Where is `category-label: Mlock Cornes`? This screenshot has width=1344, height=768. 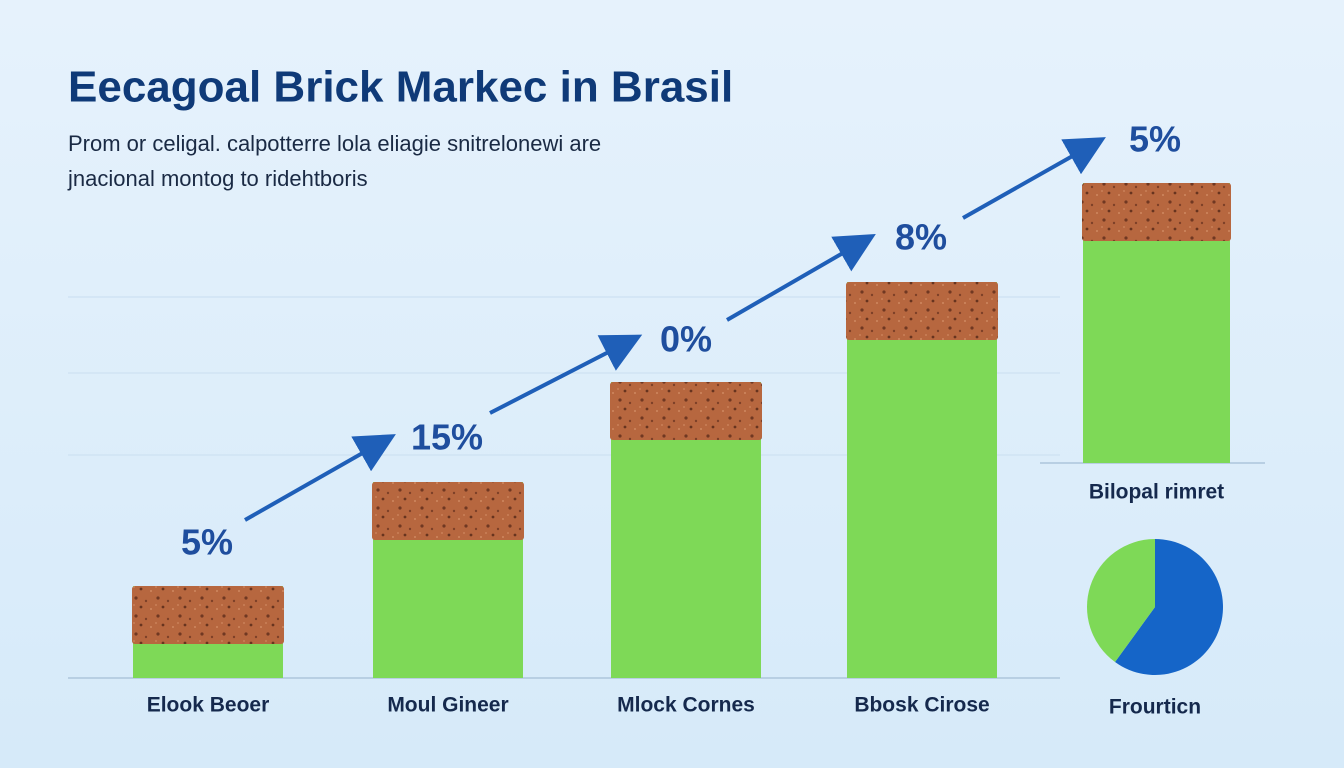
category-label: Mlock Cornes is located at coordinates (686, 705).